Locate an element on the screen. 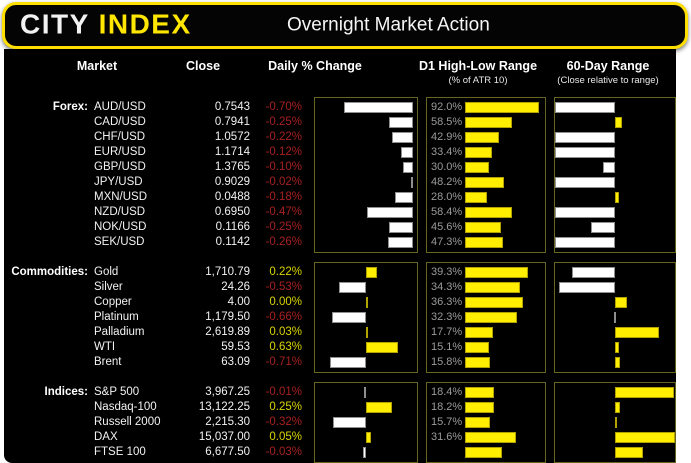  d1-pct-label: 31.6% is located at coordinates (447, 437).